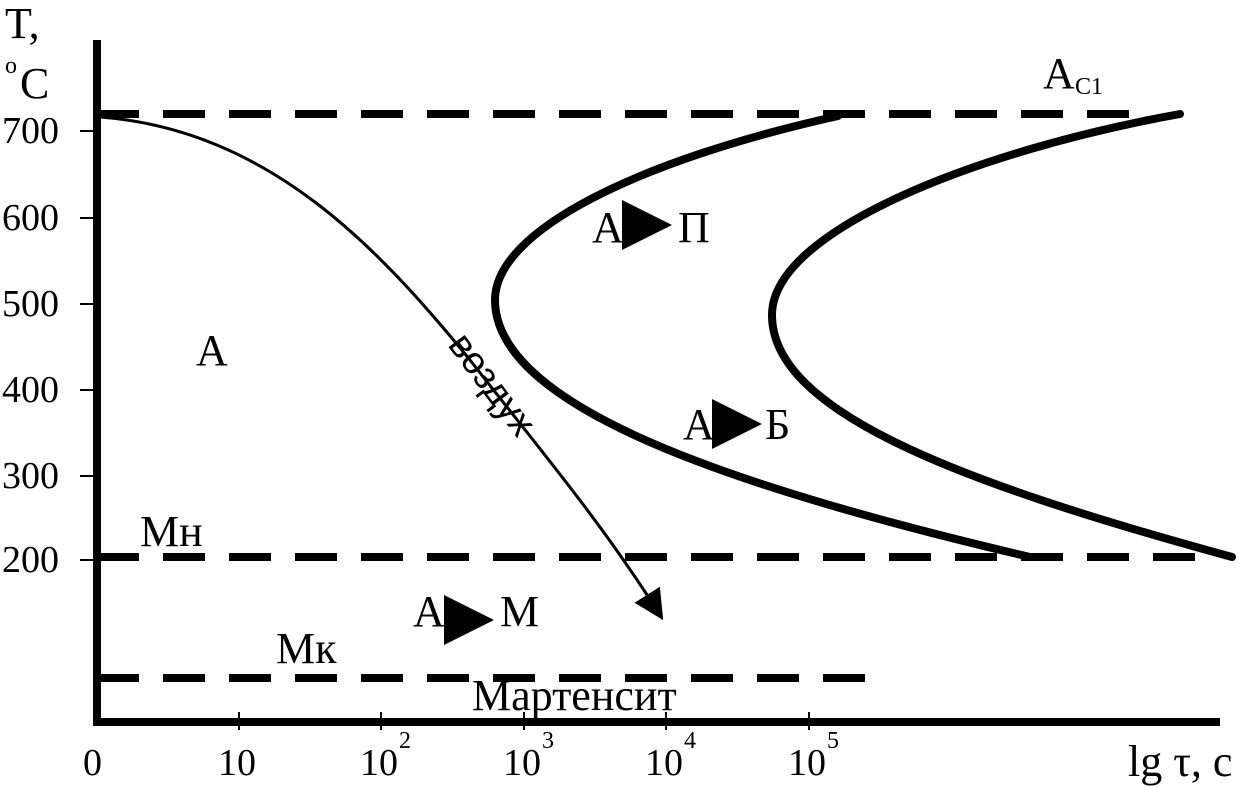 This screenshot has width=1251, height=787. Describe the element at coordinates (30, 390) in the screenshot. I see `y-tick-label: 400` at that location.